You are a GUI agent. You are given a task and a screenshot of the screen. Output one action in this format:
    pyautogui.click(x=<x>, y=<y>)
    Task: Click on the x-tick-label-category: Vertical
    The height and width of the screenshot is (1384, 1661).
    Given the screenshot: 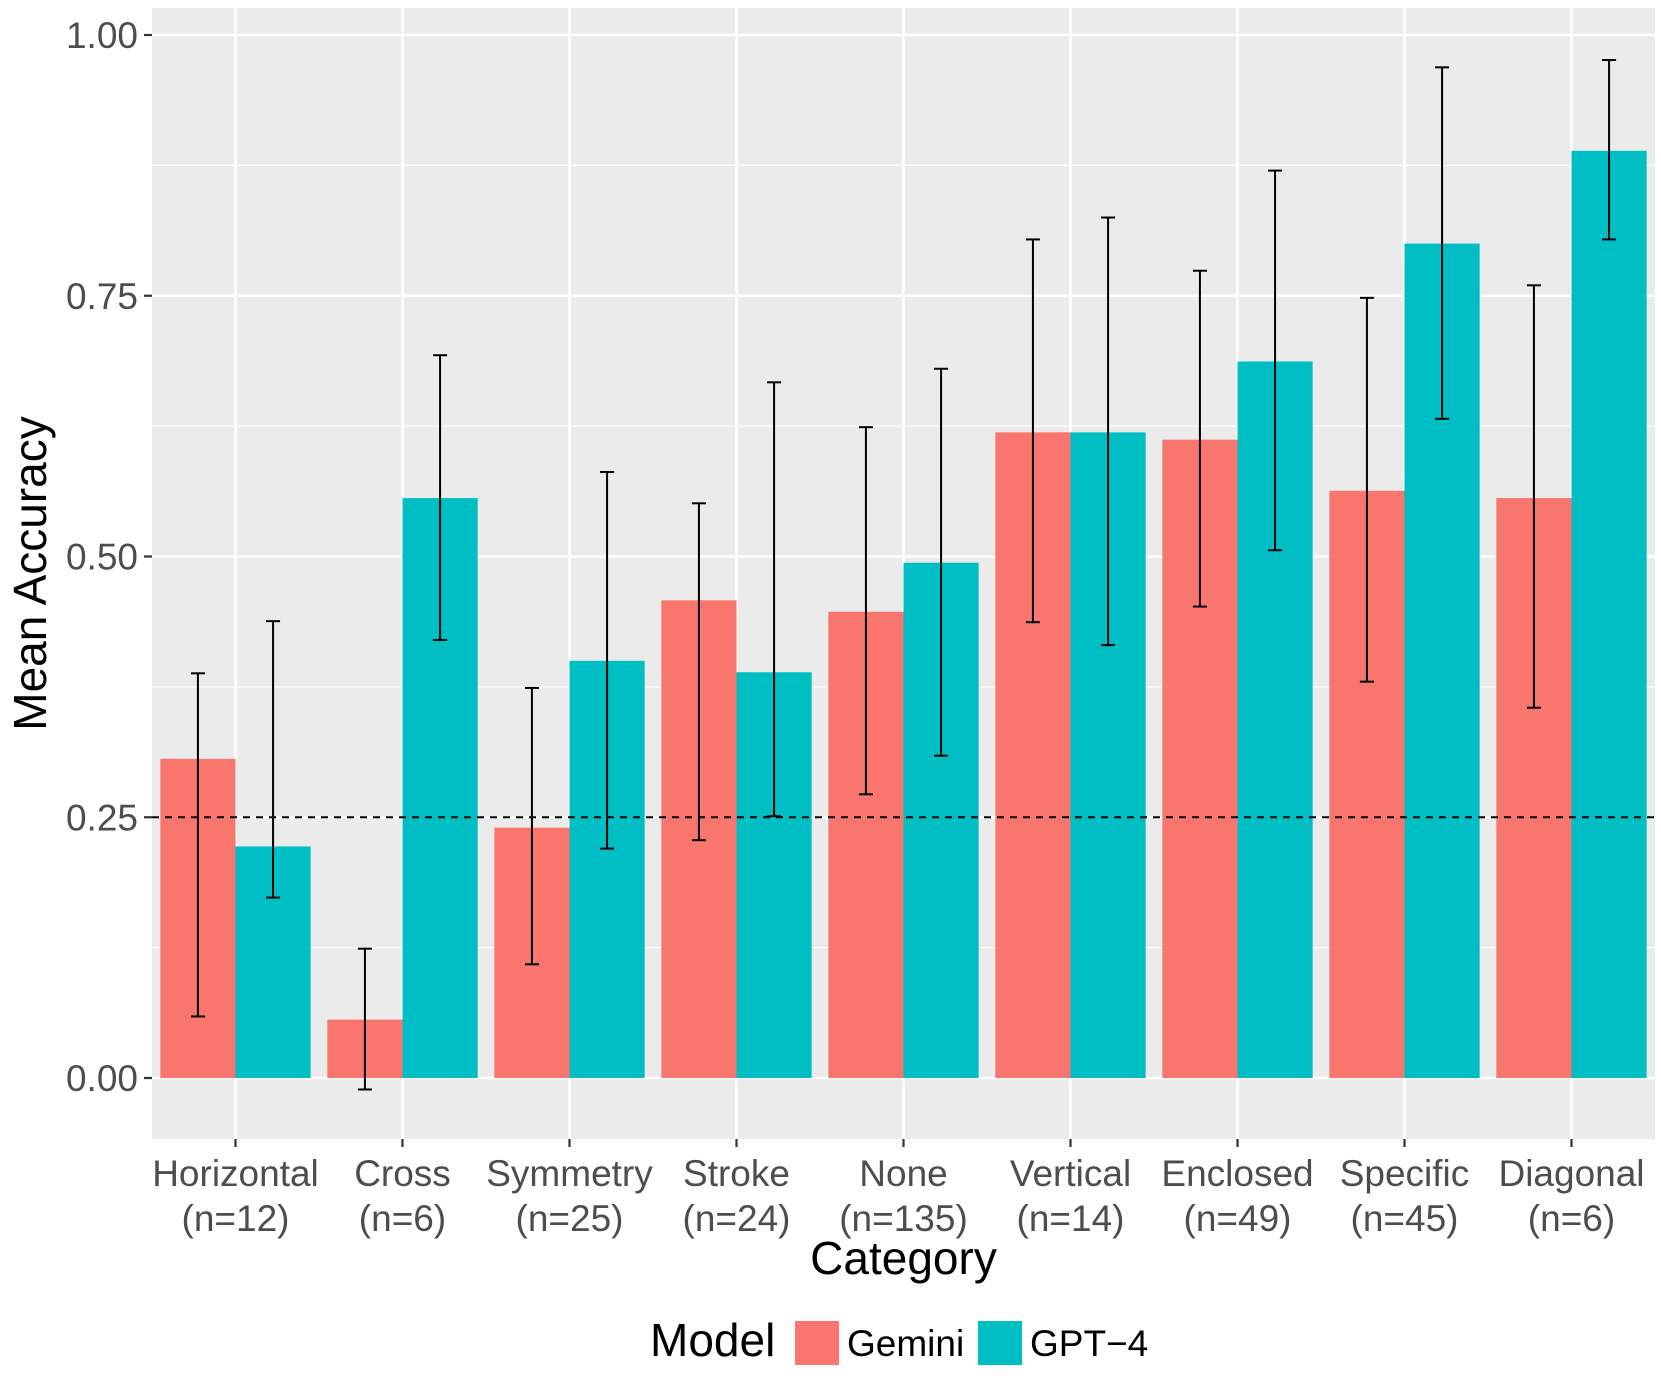 What is the action you would take?
    pyautogui.click(x=1070, y=1173)
    